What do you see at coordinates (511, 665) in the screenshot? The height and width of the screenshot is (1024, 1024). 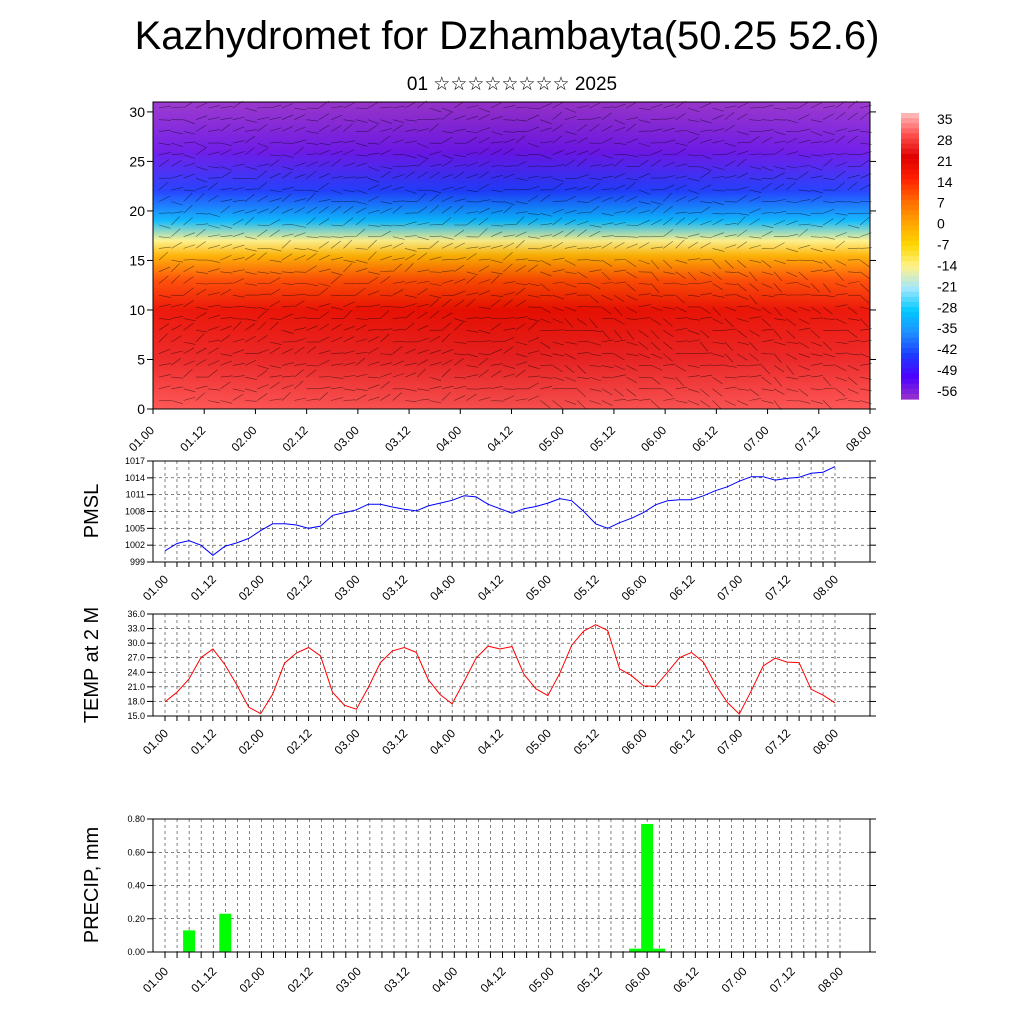 I see `temp-grid` at bounding box center [511, 665].